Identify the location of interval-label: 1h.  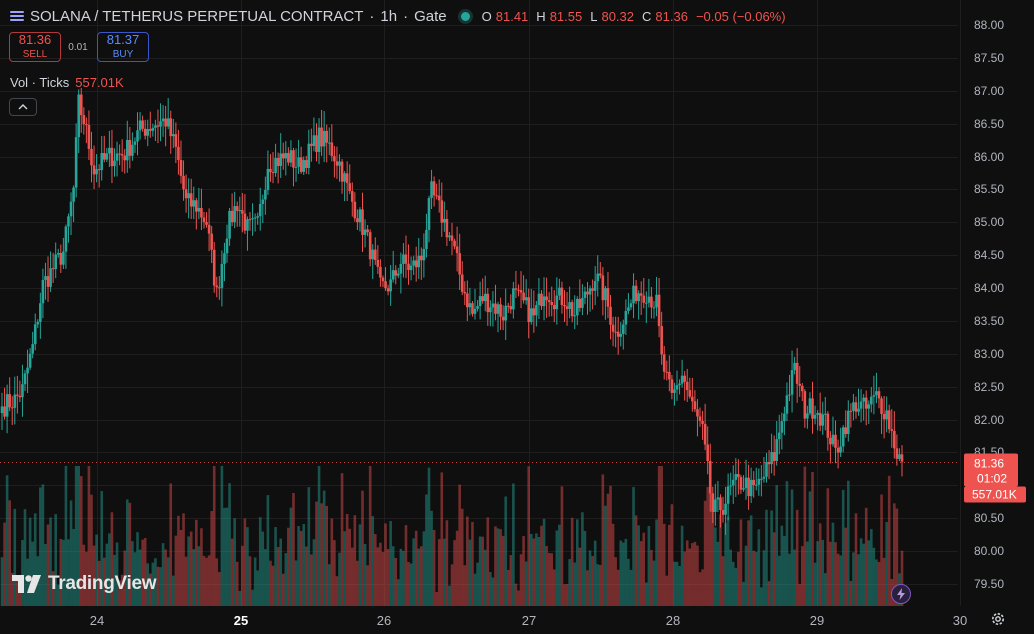
(389, 16).